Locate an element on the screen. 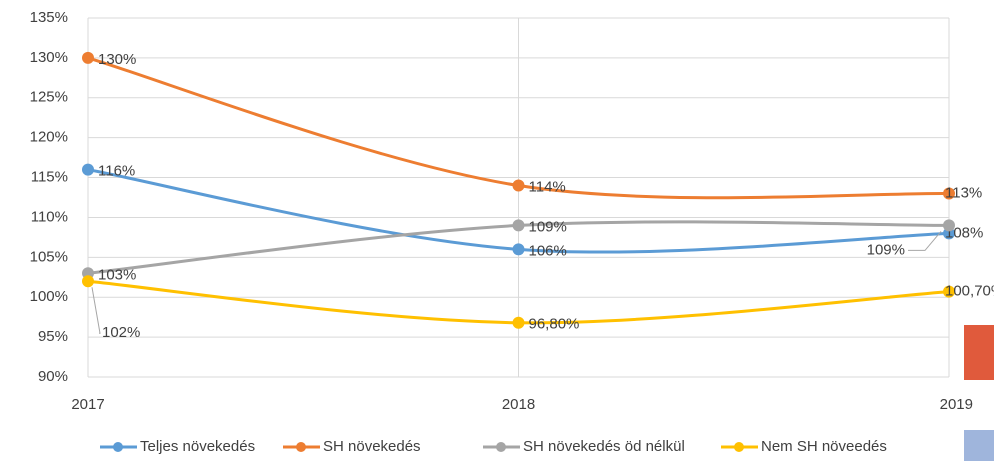  x-tick-label: 2018 is located at coordinates (518, 404).